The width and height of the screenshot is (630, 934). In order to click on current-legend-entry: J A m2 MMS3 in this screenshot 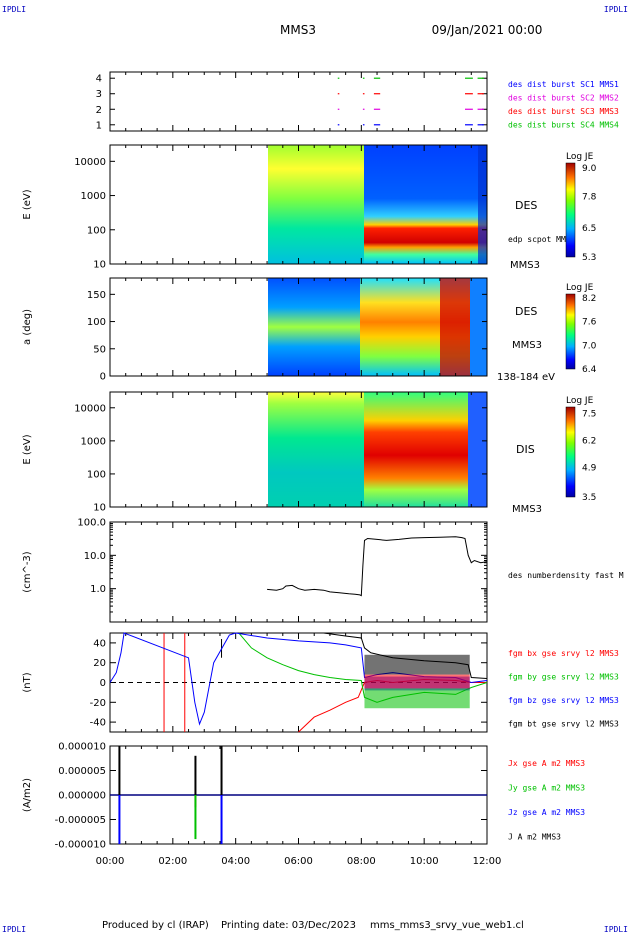, I will do `click(534, 837)`.